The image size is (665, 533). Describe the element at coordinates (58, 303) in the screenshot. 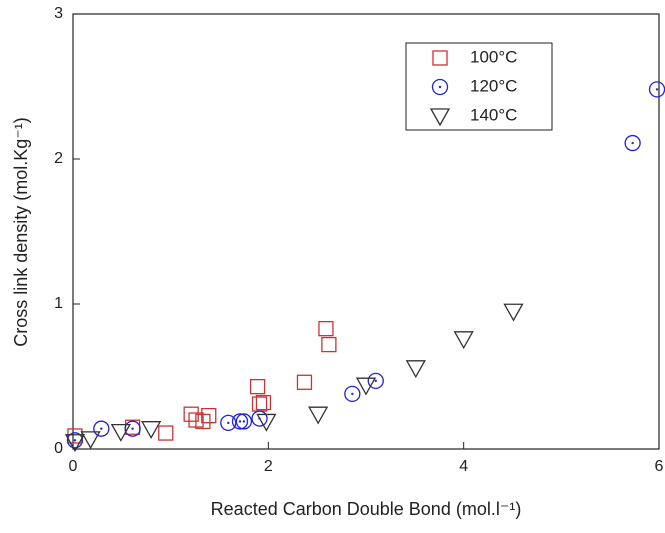

I see `y-tick-label: 1` at that location.